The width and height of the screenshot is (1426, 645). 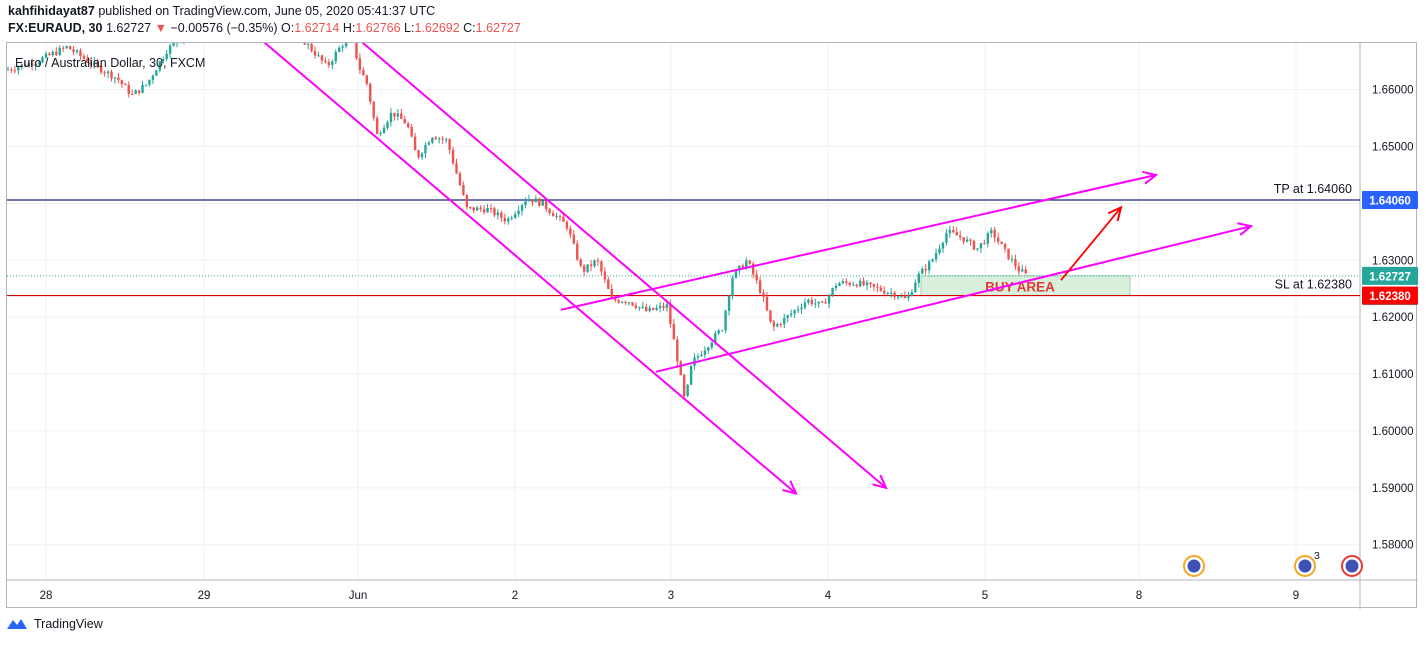 What do you see at coordinates (317, 28) in the screenshot?
I see `open-value: 1.62714` at bounding box center [317, 28].